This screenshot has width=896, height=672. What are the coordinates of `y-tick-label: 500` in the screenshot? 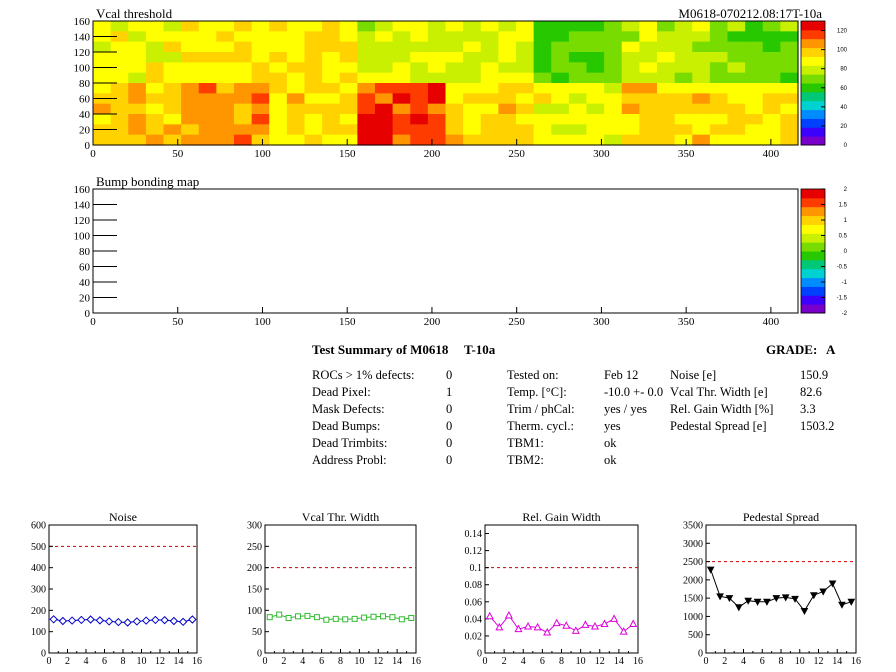 It's located at (38, 547).